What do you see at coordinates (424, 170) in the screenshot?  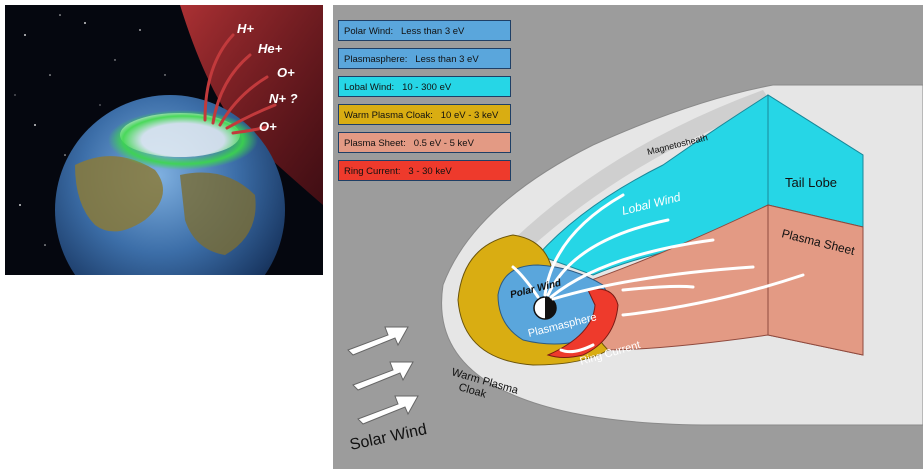 I see `legend-item-ring-current: Ring Current: 3 - 30 keV` at bounding box center [424, 170].